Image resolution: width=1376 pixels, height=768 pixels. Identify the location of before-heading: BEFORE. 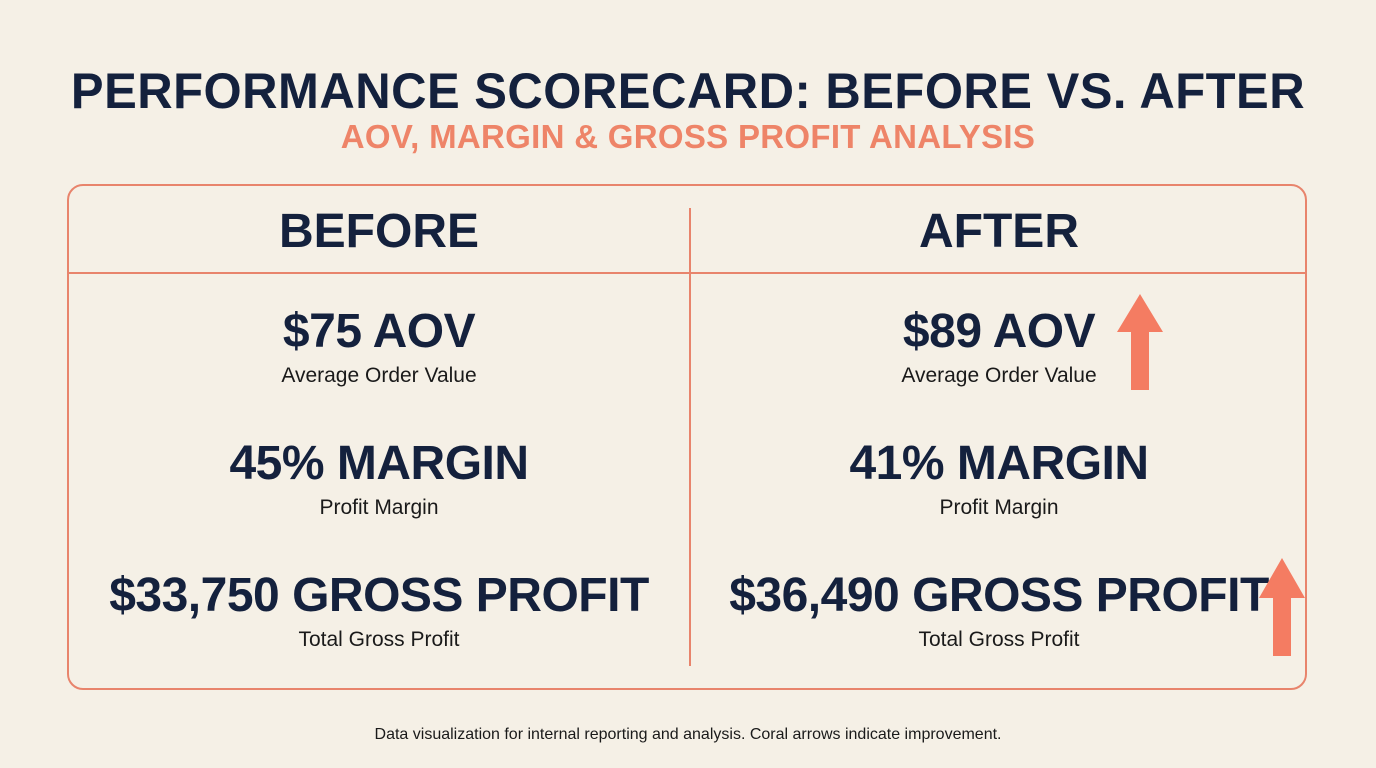
(378, 231).